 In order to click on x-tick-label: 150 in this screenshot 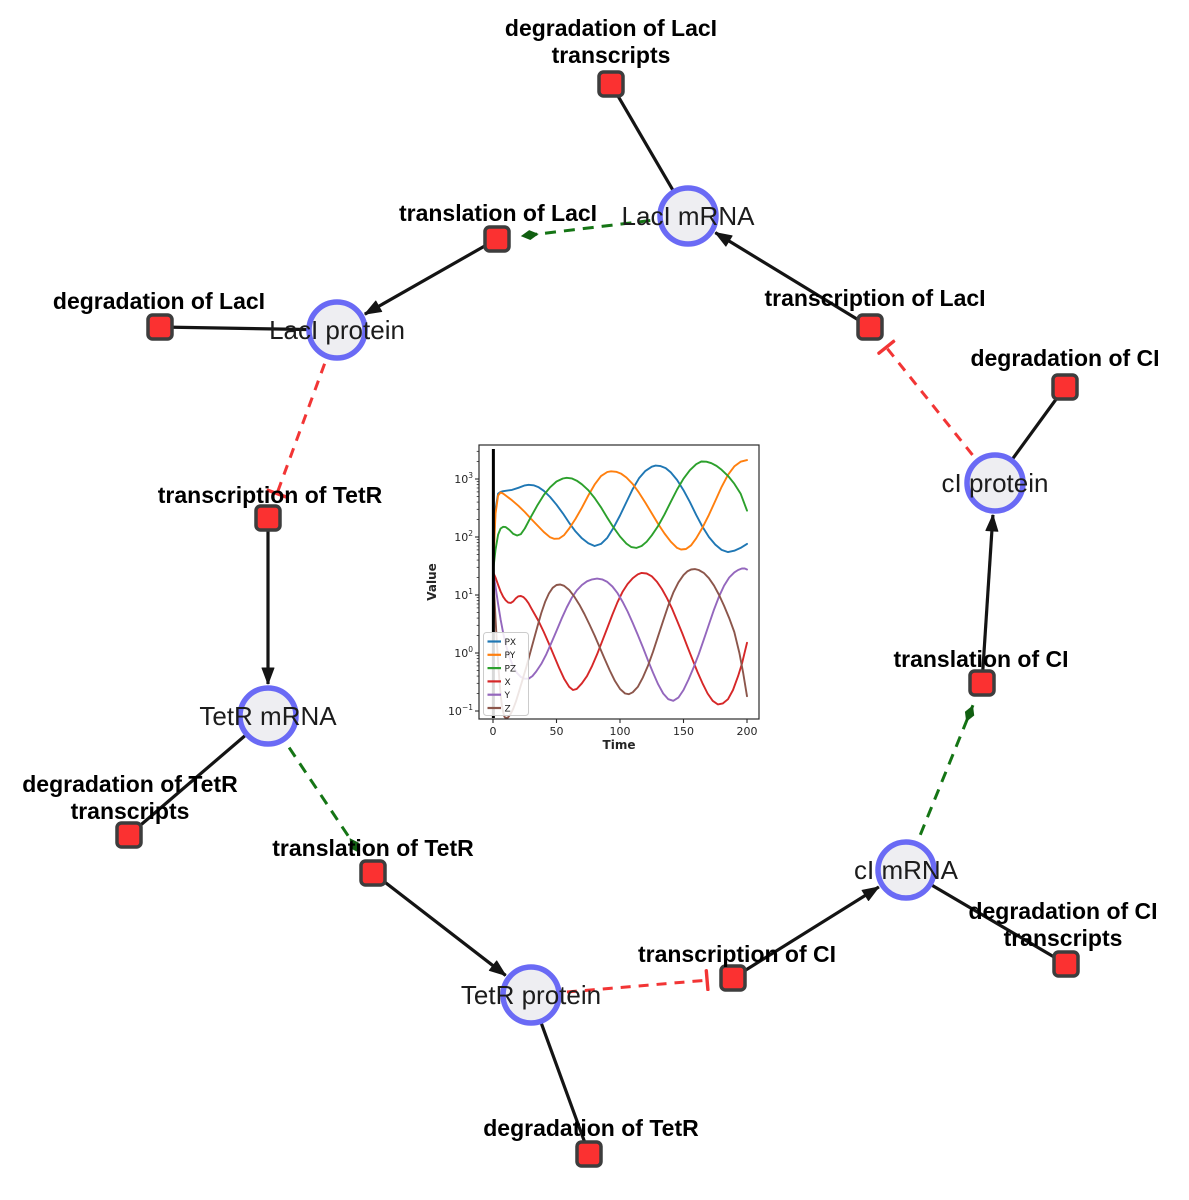, I will do `click(683, 731)`.